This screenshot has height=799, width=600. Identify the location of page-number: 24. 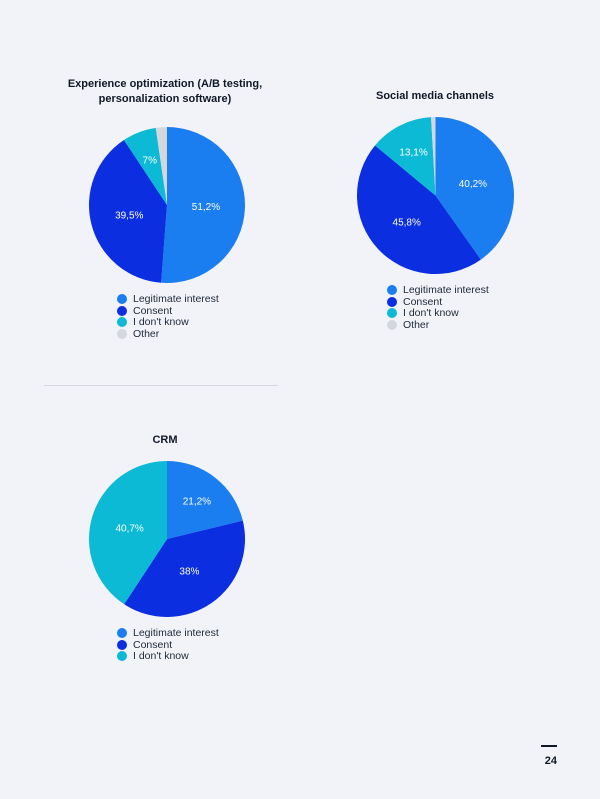
(550, 761).